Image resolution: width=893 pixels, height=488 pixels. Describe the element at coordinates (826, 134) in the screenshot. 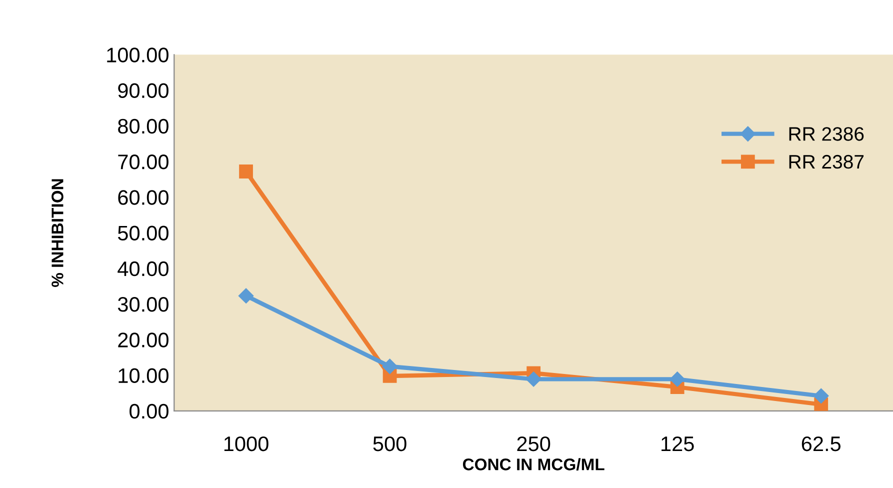

I see `legend-label: RR 2386` at that location.